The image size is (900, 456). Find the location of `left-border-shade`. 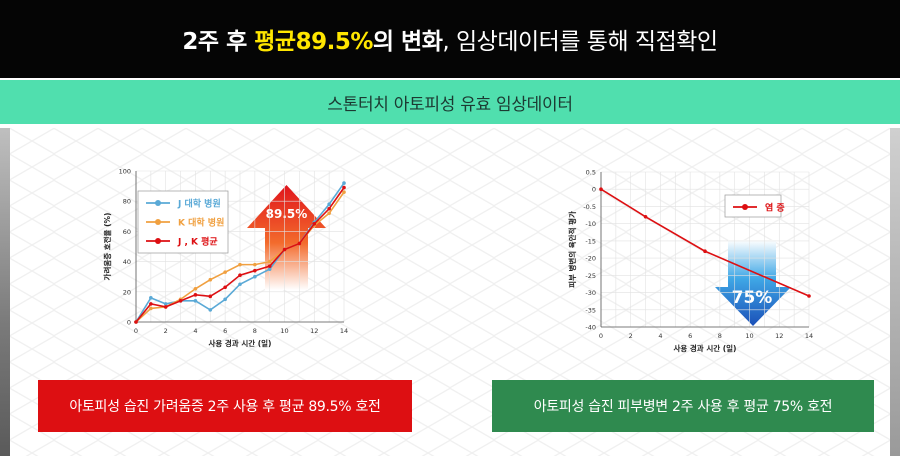

left-border-shade is located at coordinates (5, 292).